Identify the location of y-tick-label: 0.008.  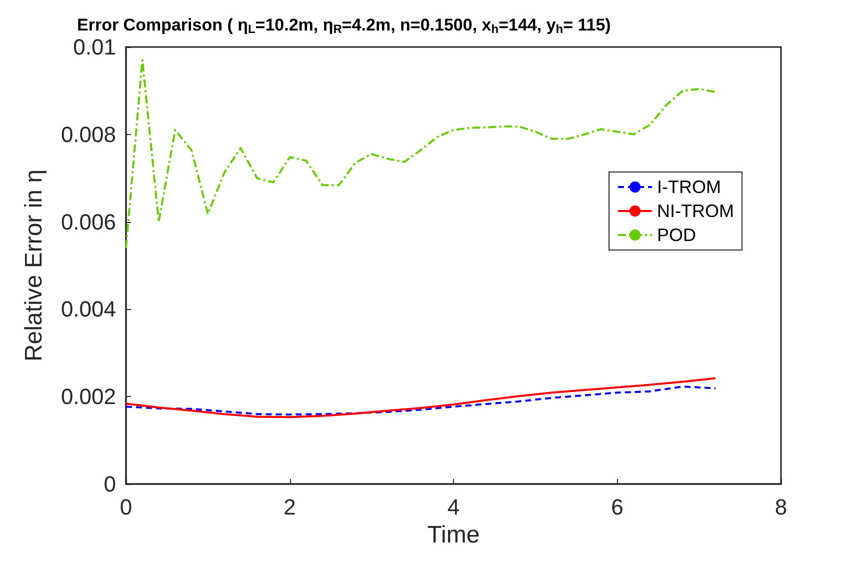
(88, 134).